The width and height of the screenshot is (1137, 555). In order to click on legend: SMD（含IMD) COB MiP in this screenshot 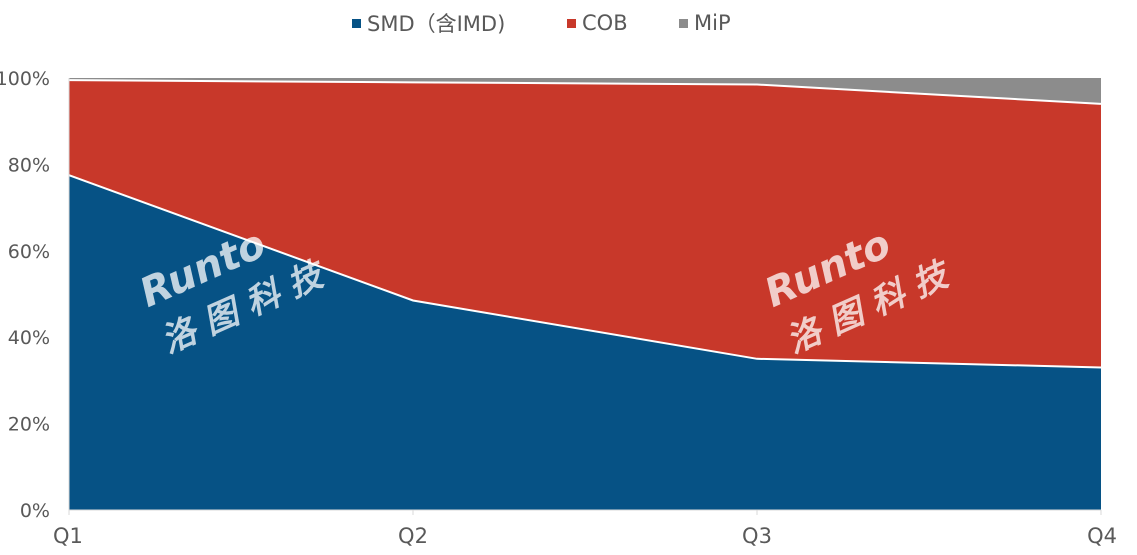, I will do `click(568, 23)`.